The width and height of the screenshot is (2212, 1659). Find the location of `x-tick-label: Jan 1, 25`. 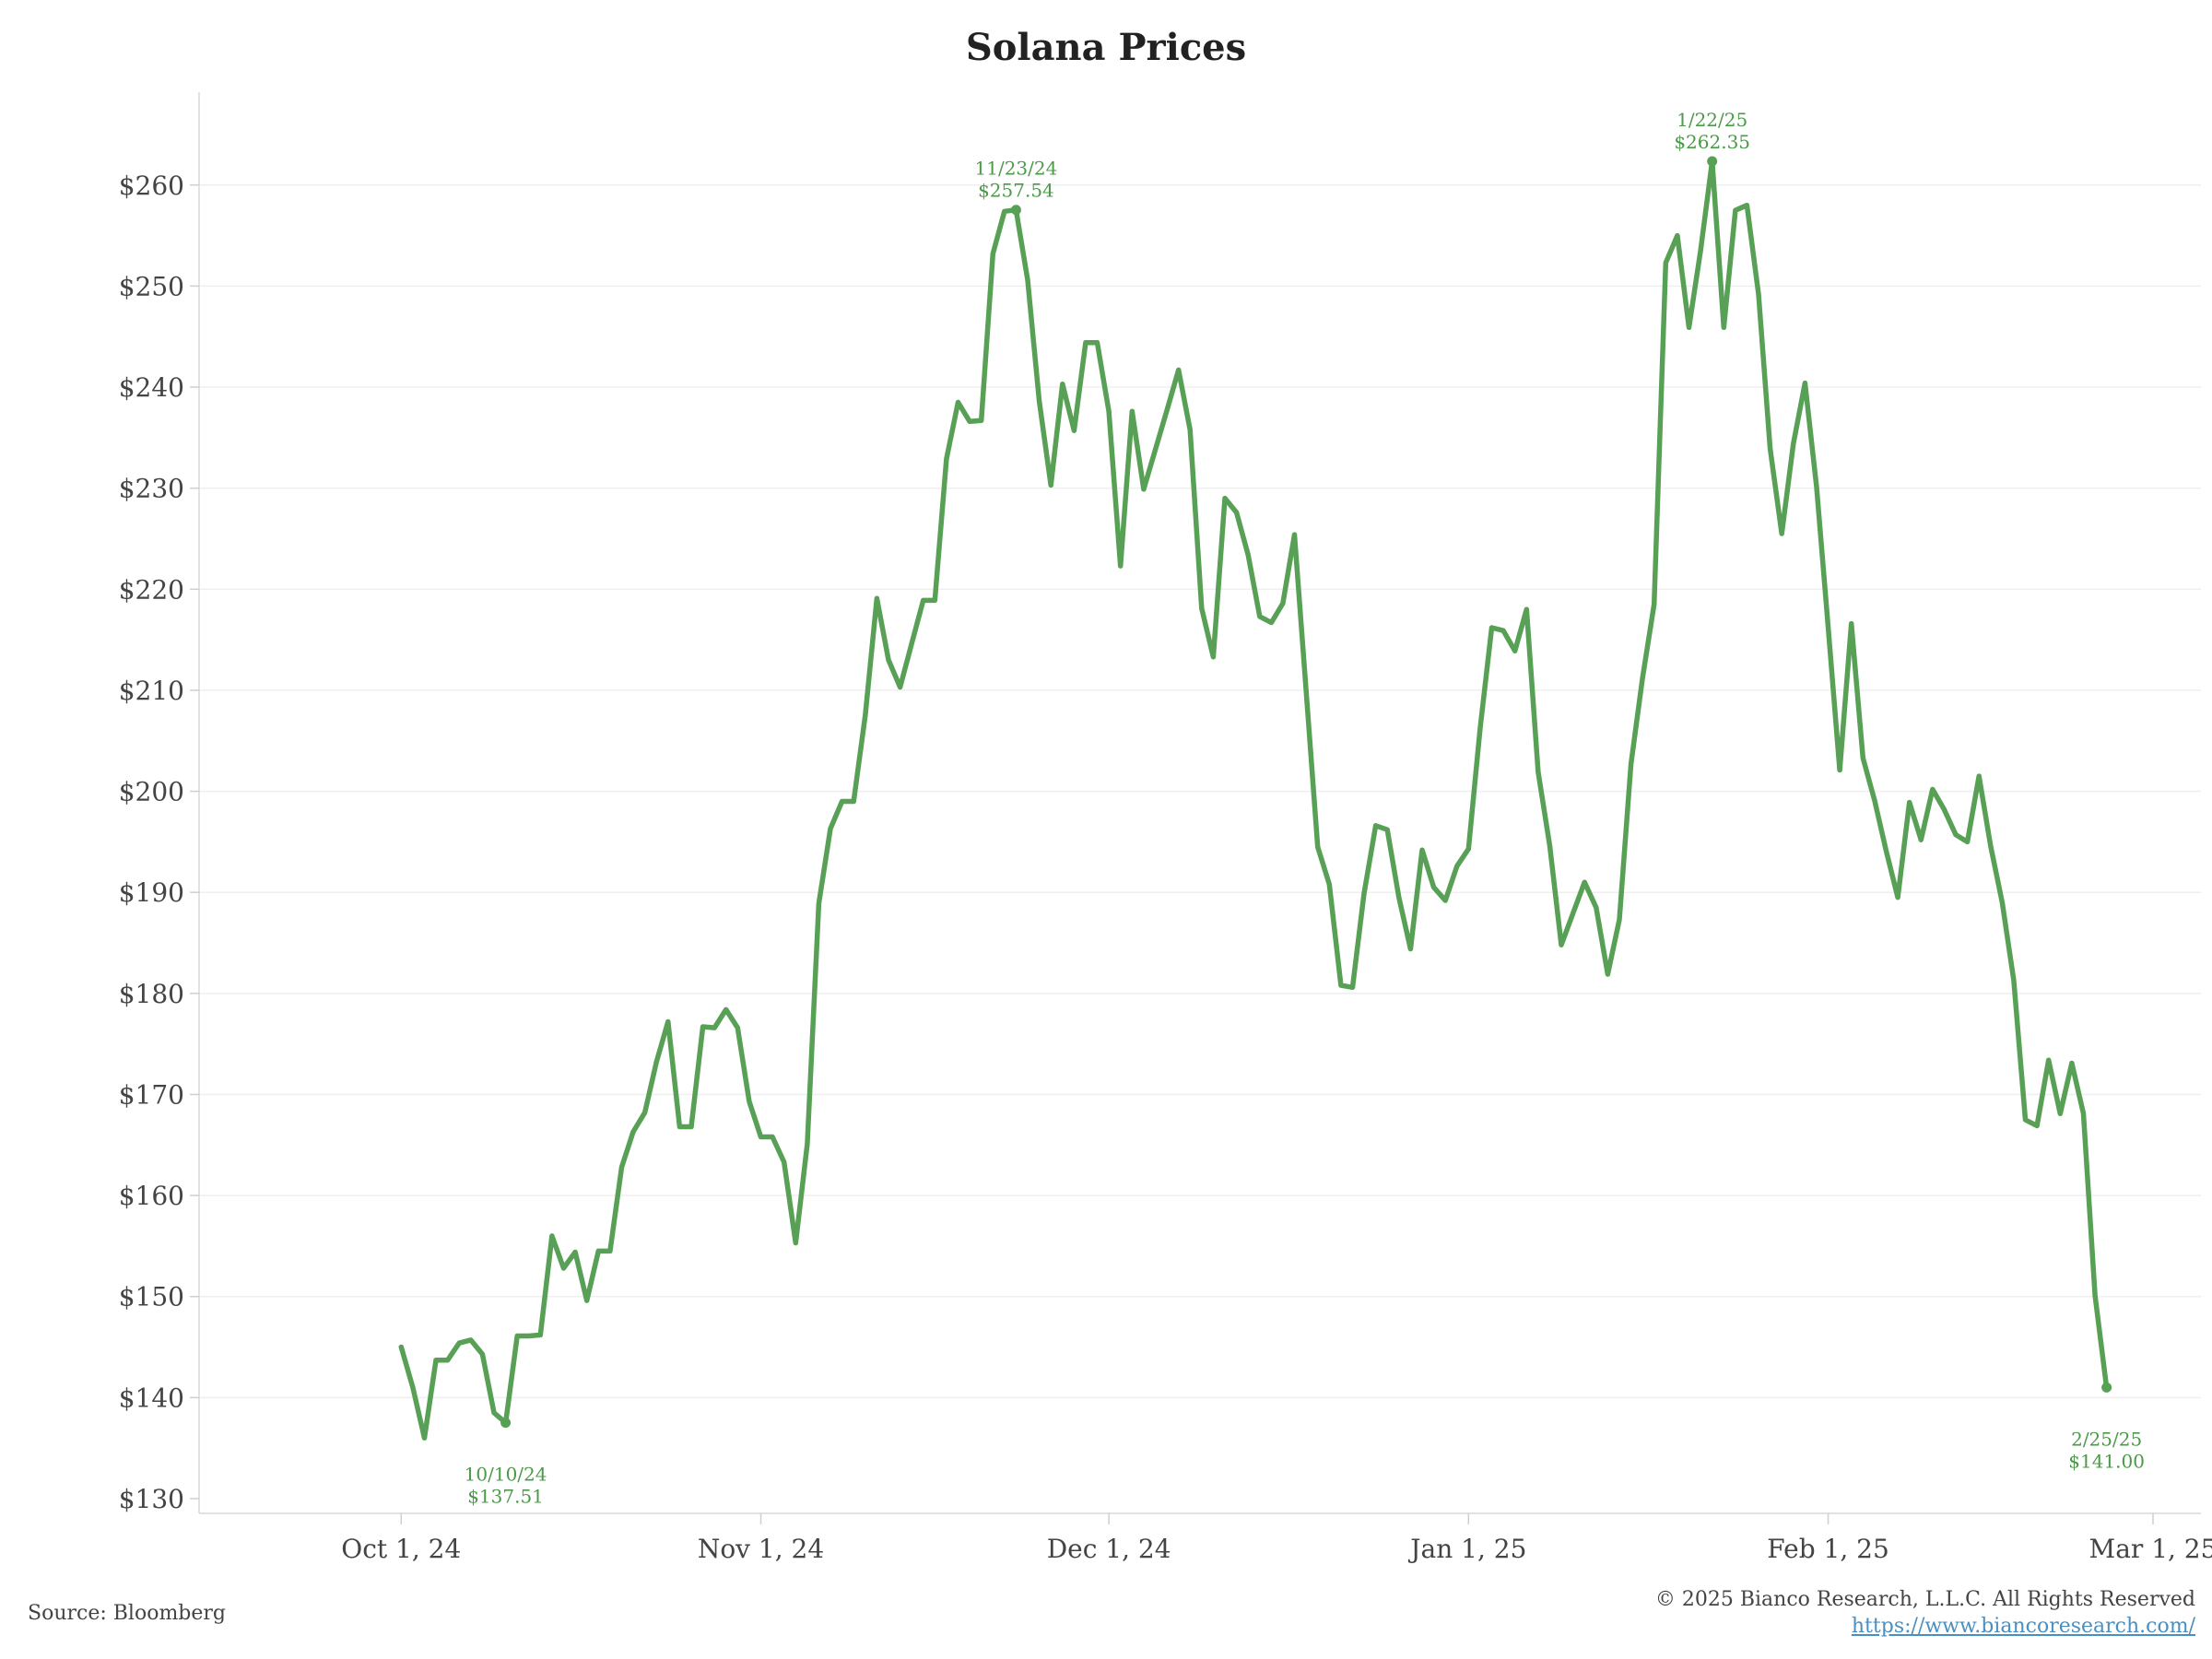

x-tick-label: Jan 1, 25 is located at coordinates (1466, 1549).